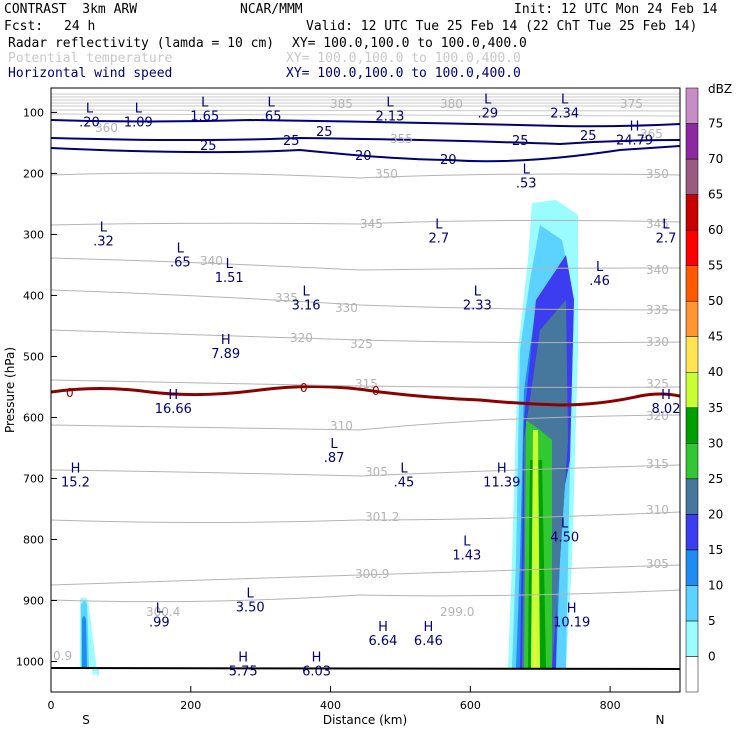 The height and width of the screenshot is (740, 740). I want to click on extremum-l-1: L1.09, so click(138, 115).